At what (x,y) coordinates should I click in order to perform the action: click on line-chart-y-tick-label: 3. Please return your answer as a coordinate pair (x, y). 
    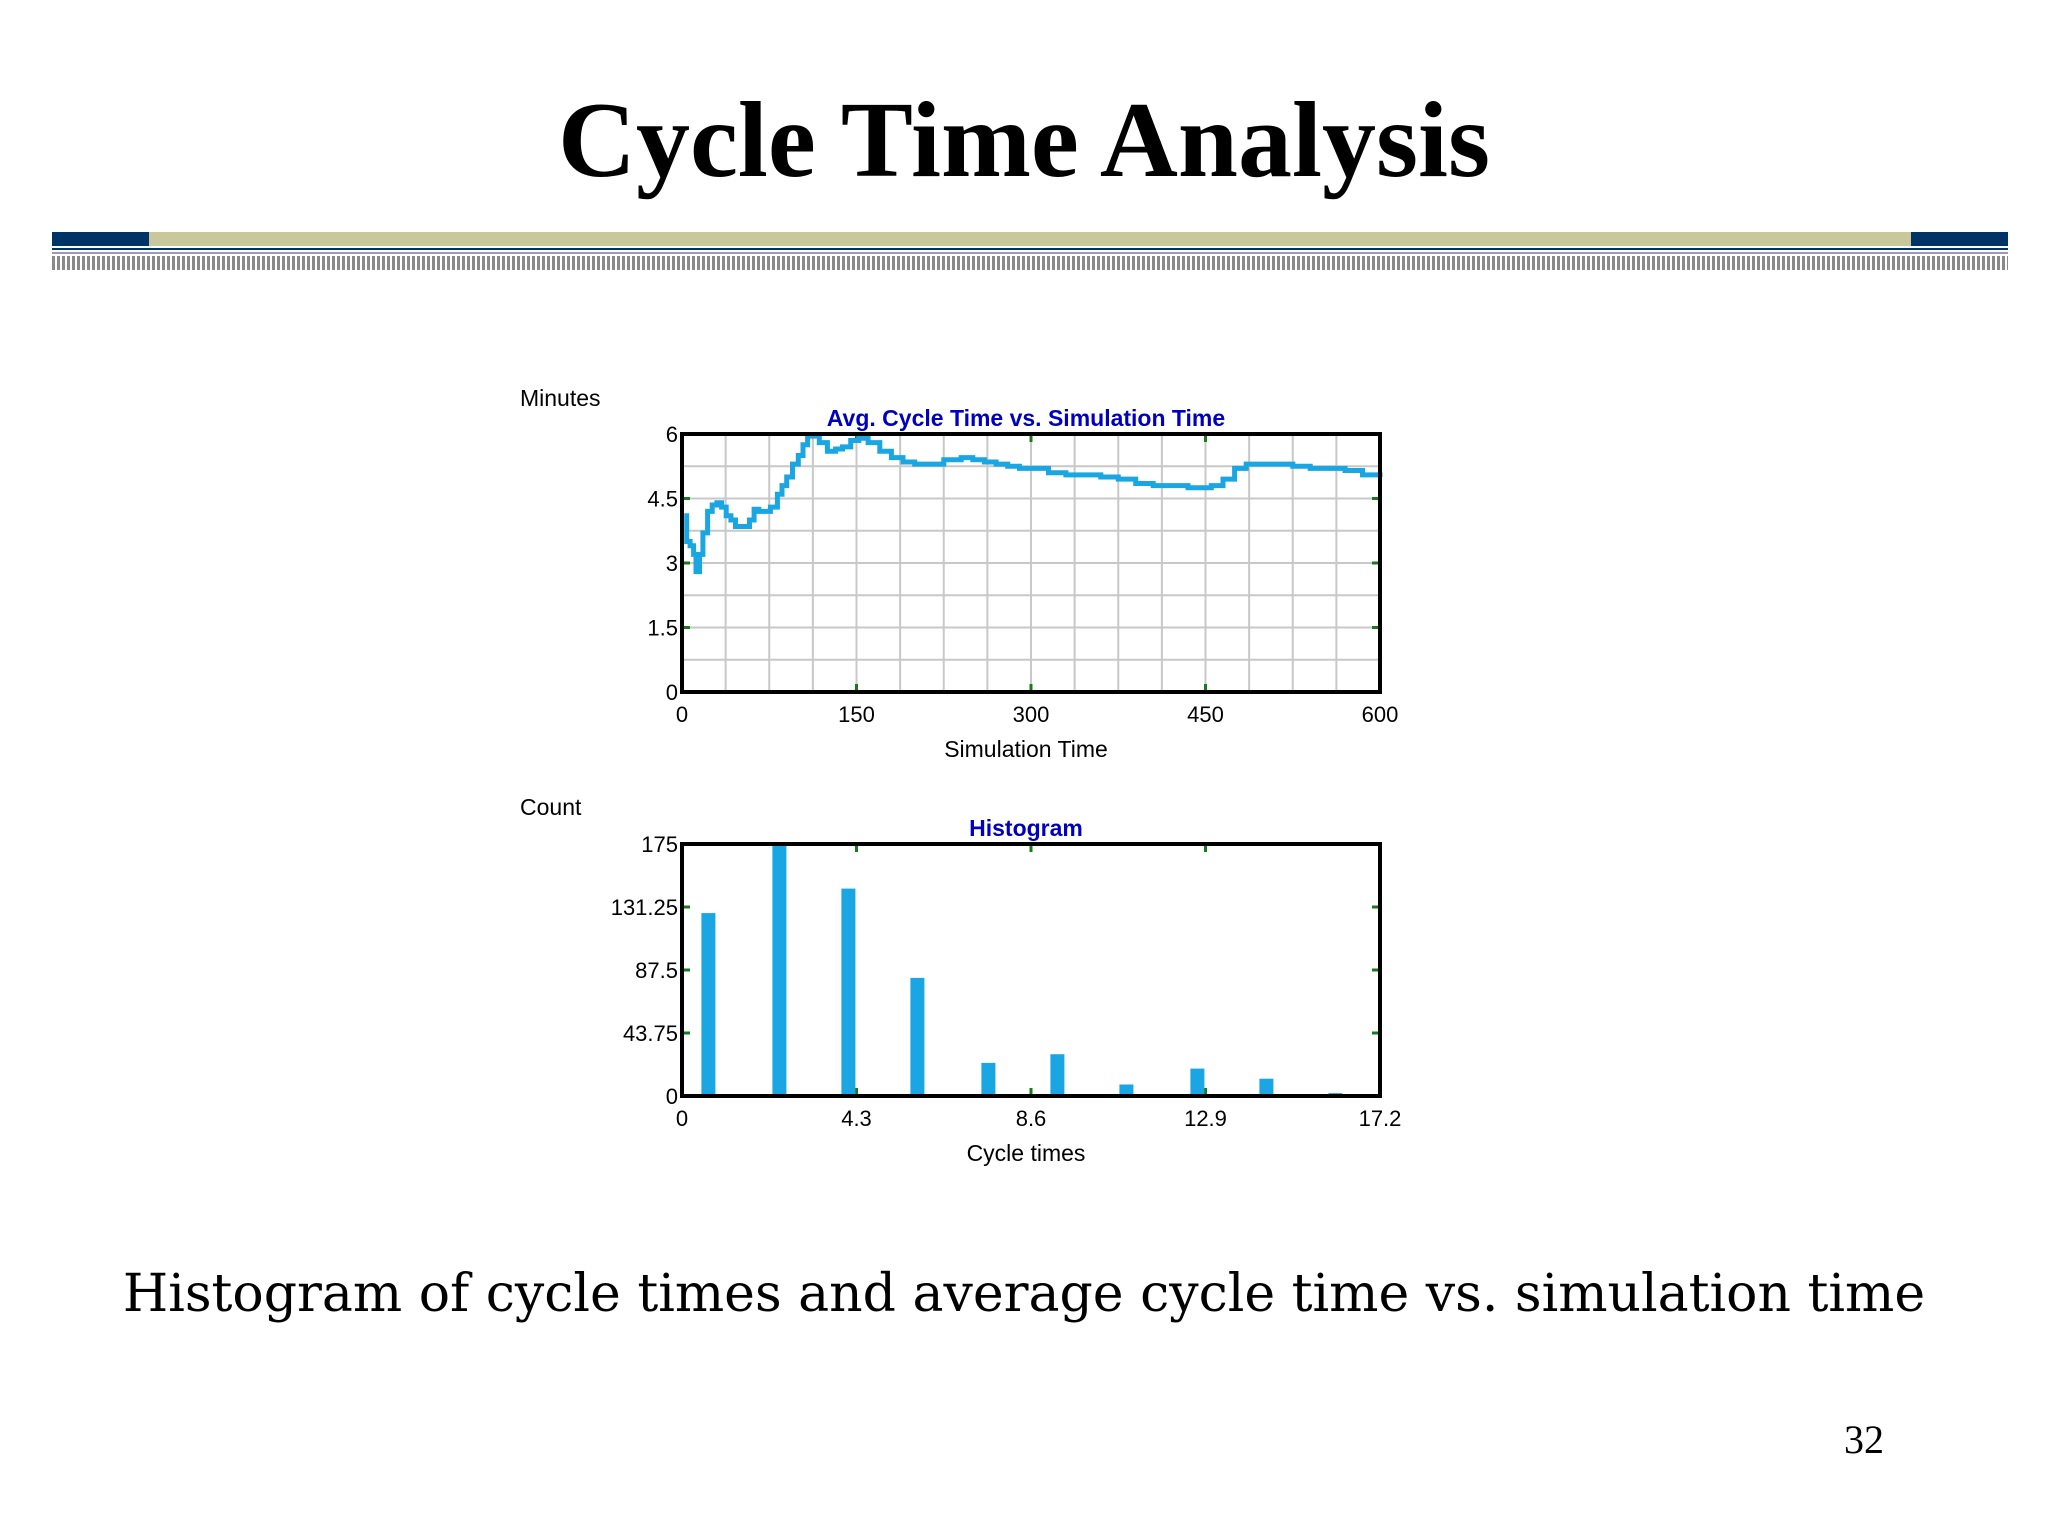
    Looking at the image, I should click on (672, 563).